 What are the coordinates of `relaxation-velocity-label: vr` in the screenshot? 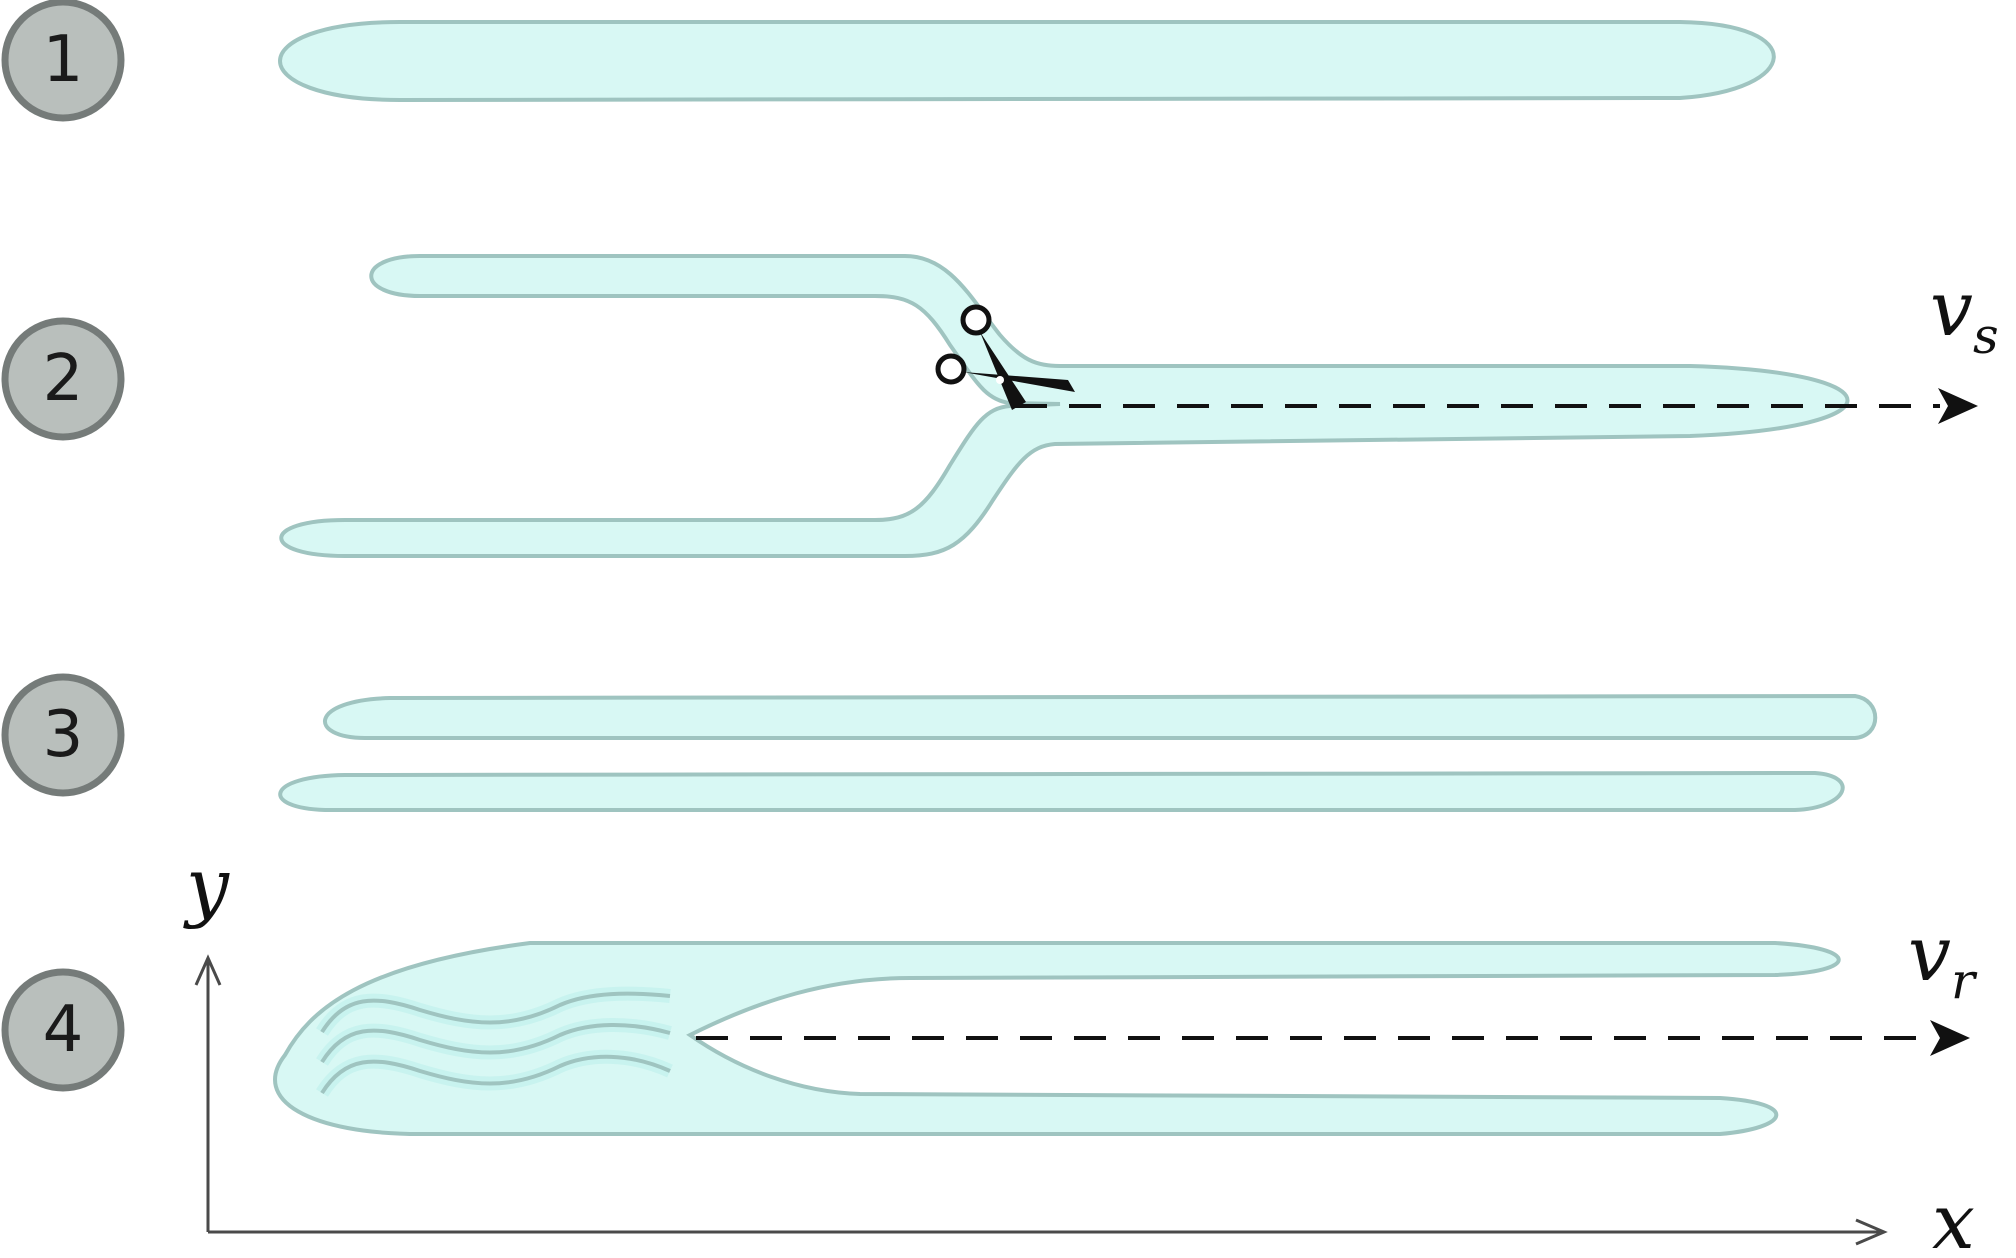 It's located at (1943, 959).